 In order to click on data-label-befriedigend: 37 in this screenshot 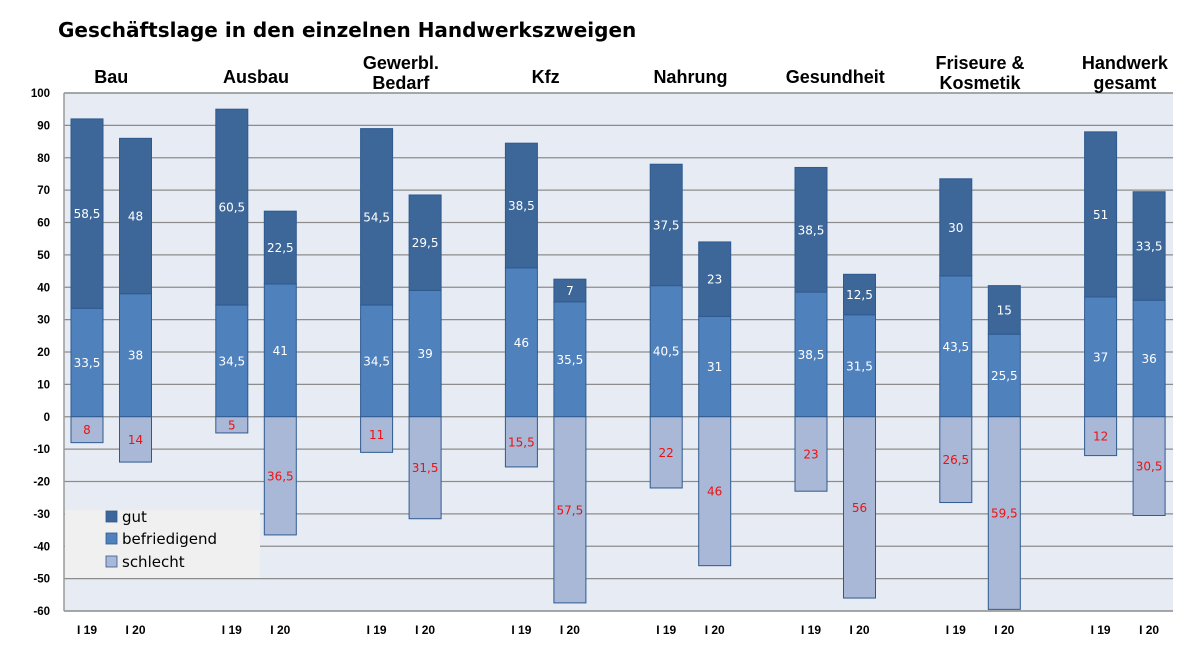, I will do `click(1100, 357)`.